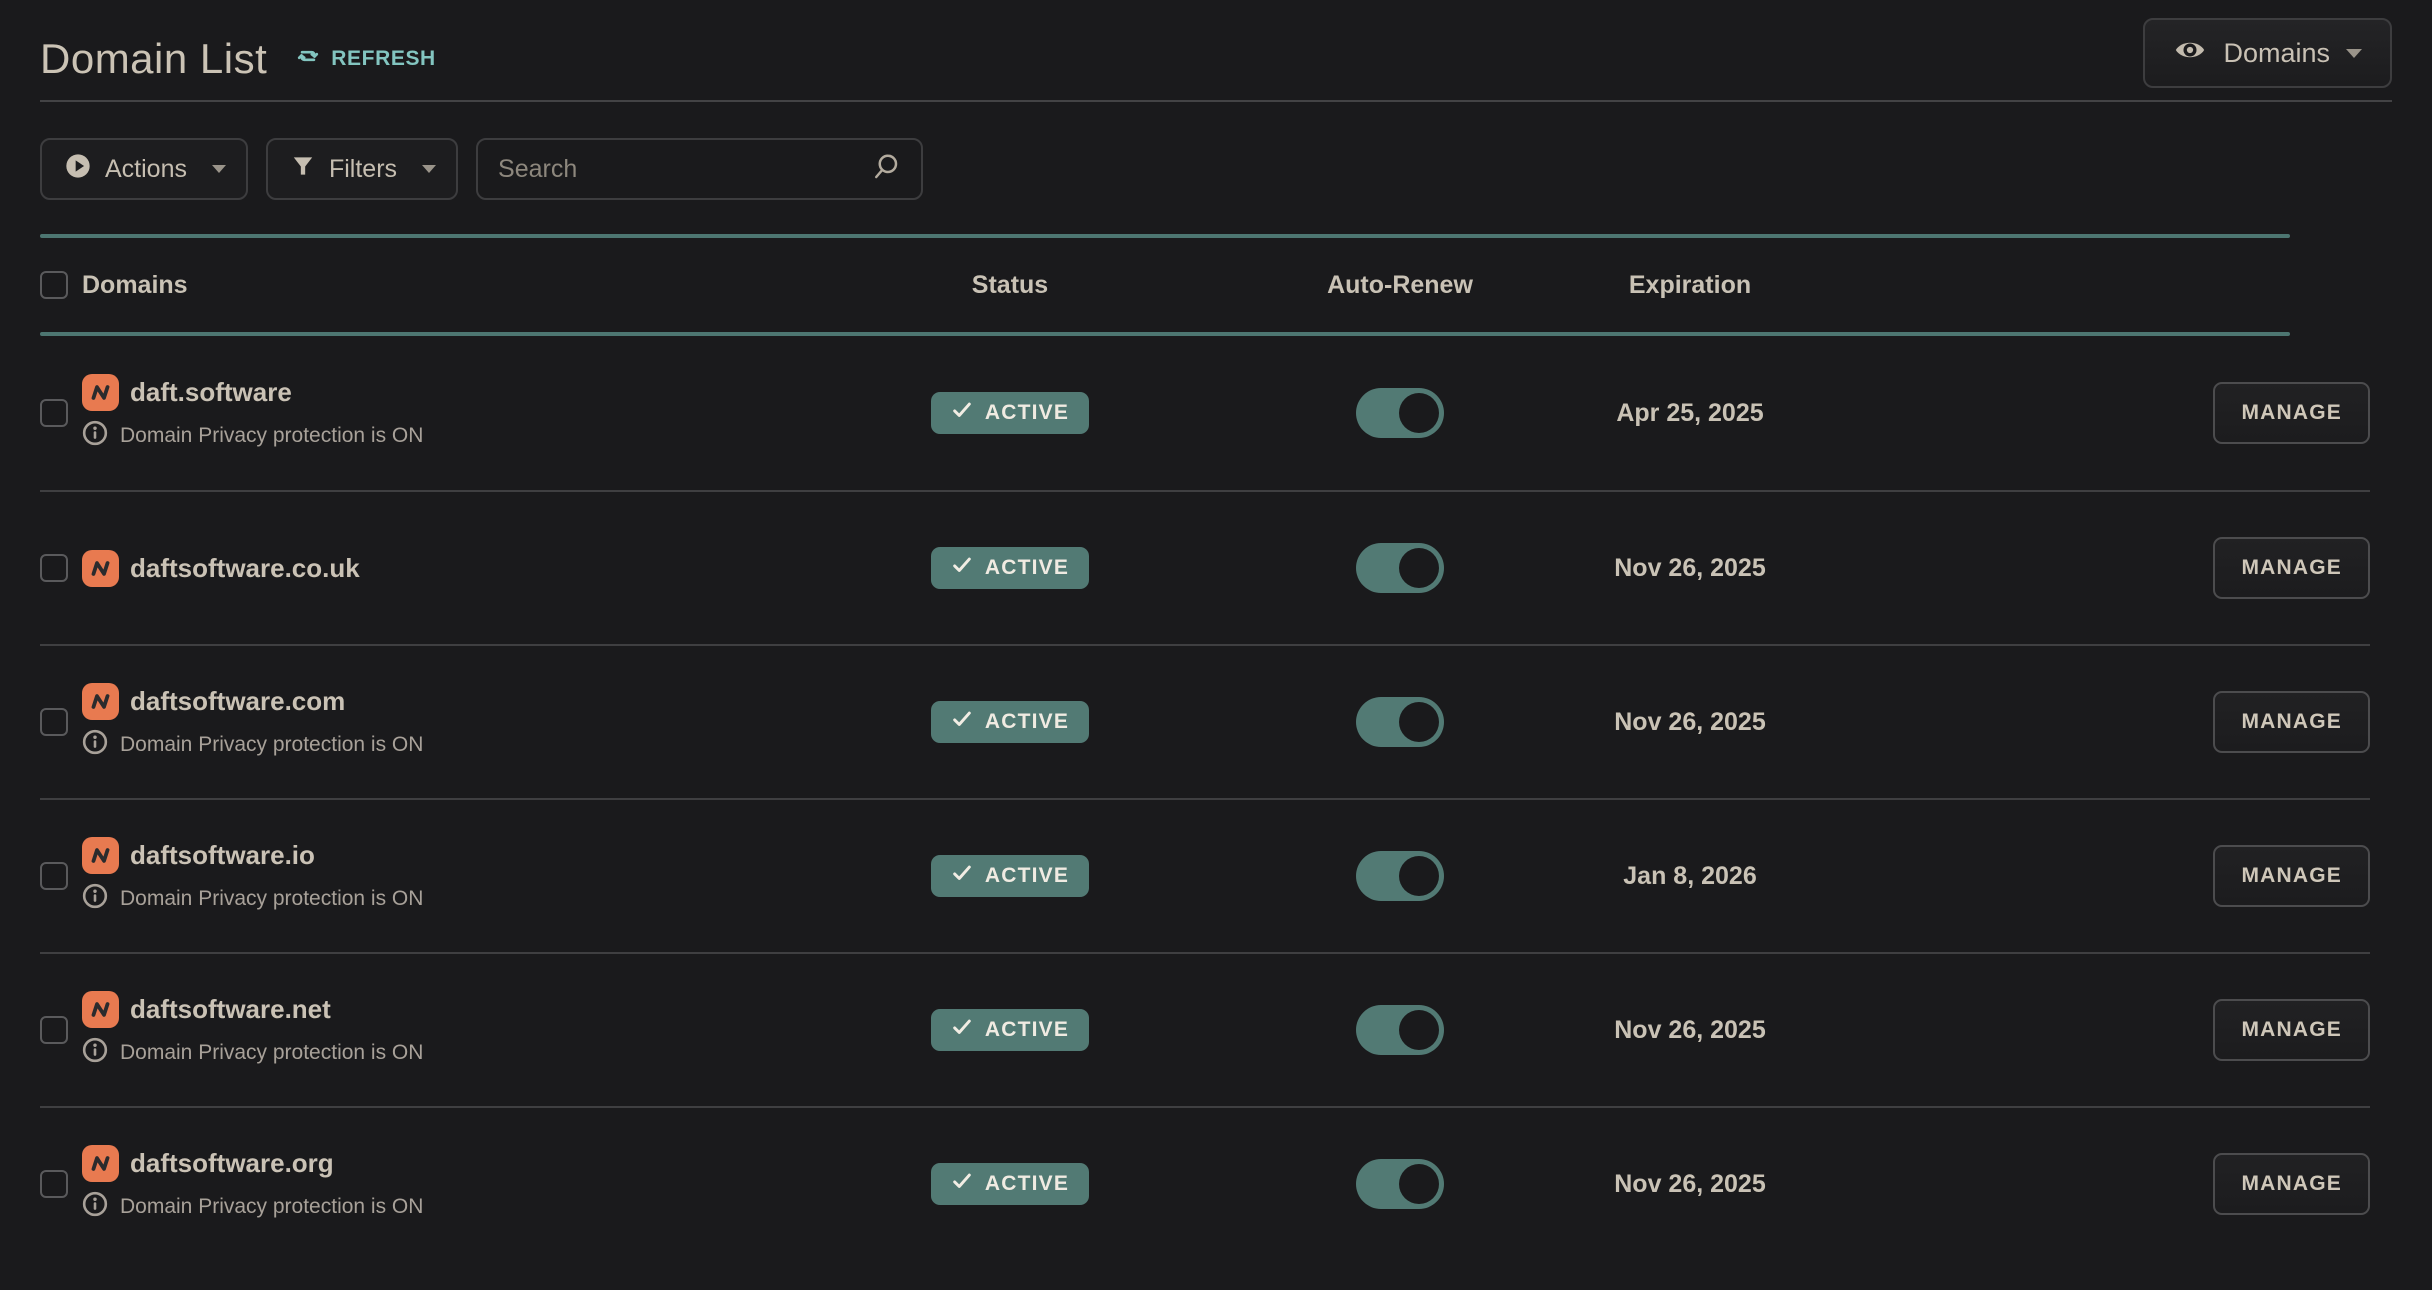 This screenshot has width=2432, height=1290. I want to click on view-selector-button: Domains, so click(2267, 53).